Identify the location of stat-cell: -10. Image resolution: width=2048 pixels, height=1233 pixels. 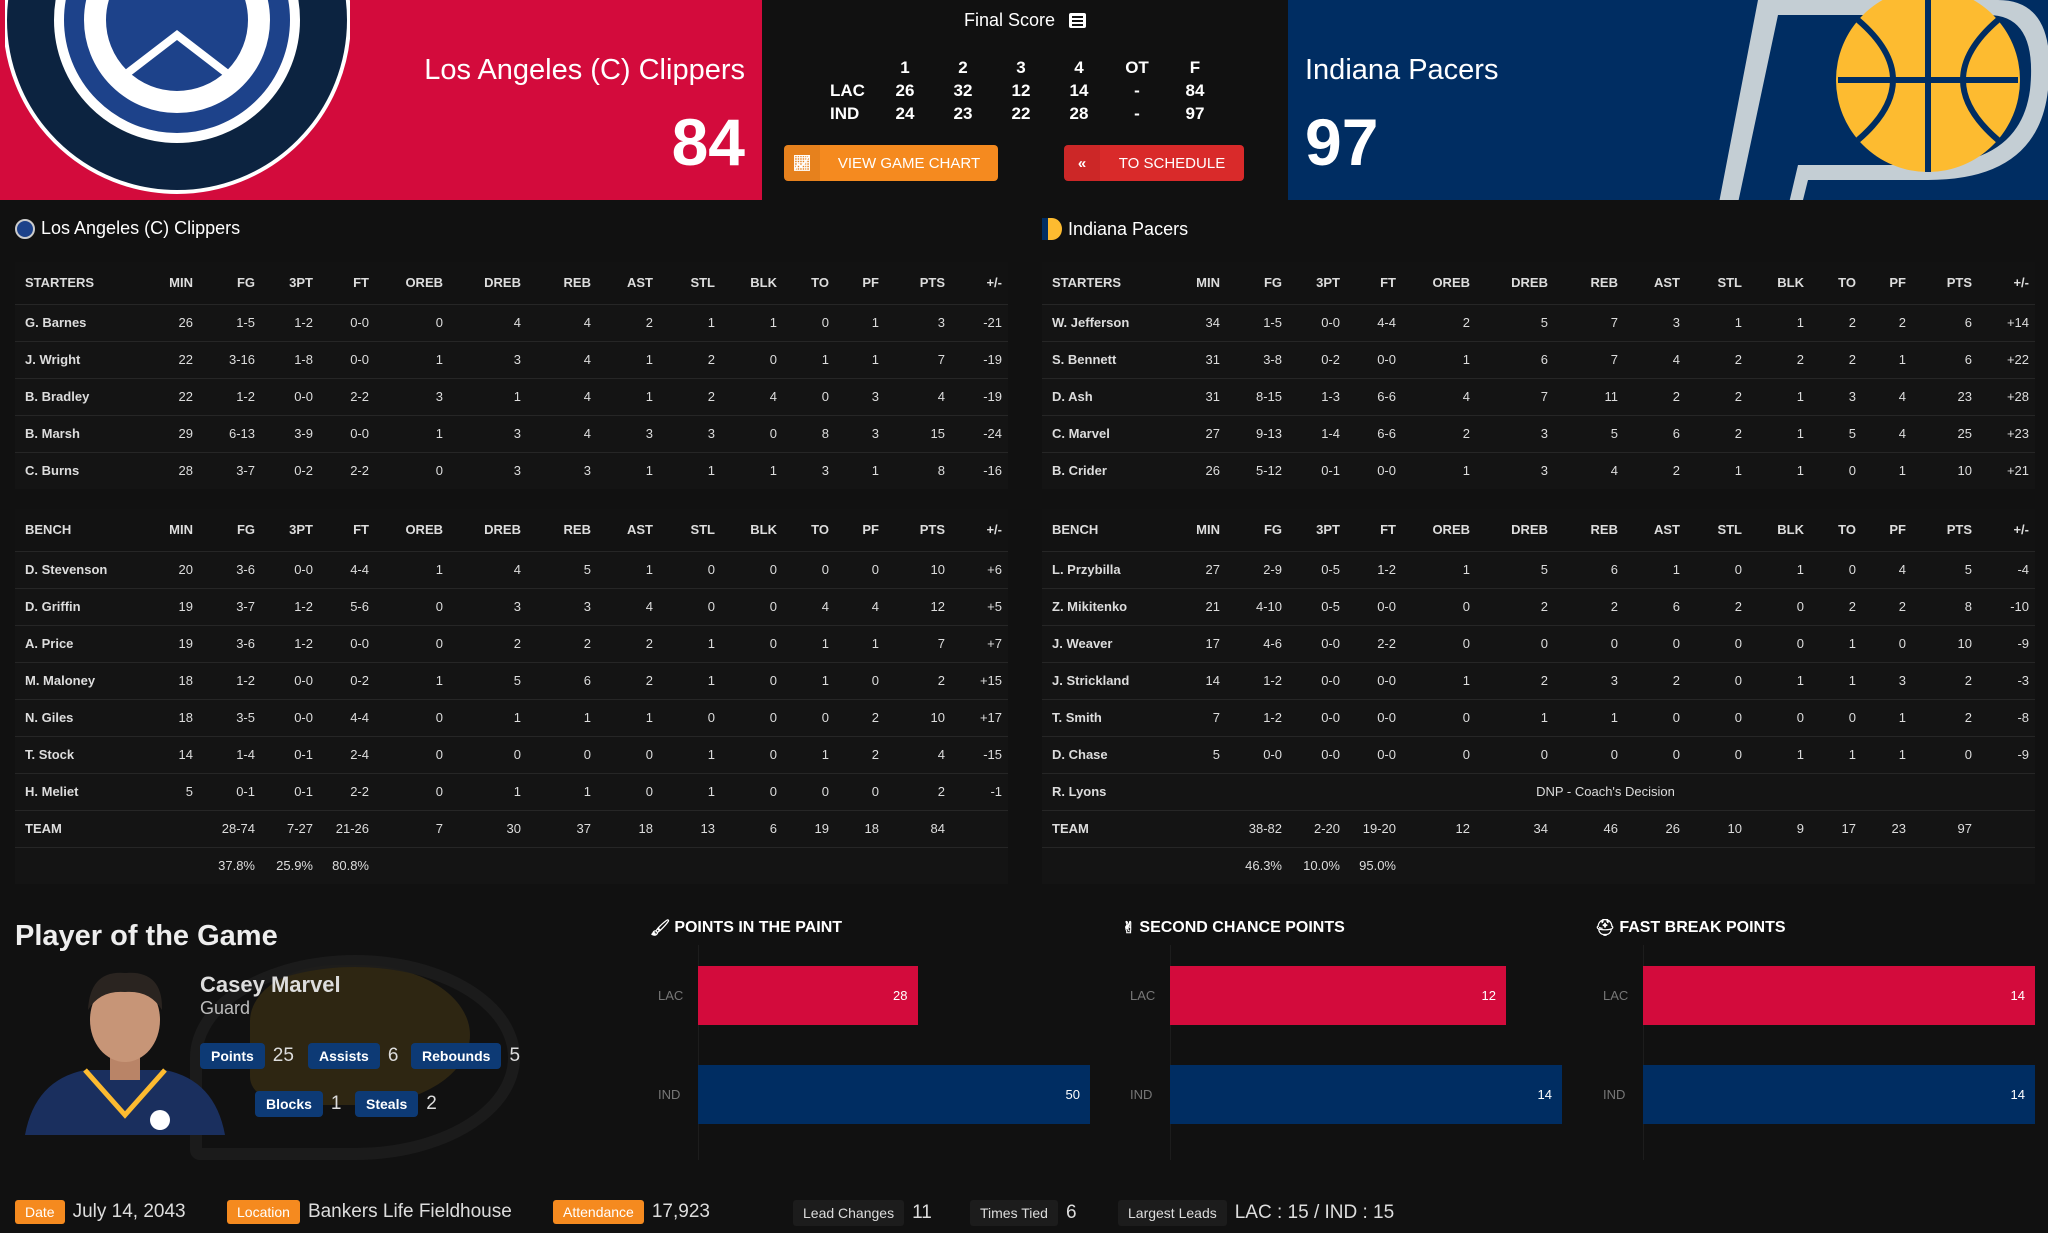
(2006, 606).